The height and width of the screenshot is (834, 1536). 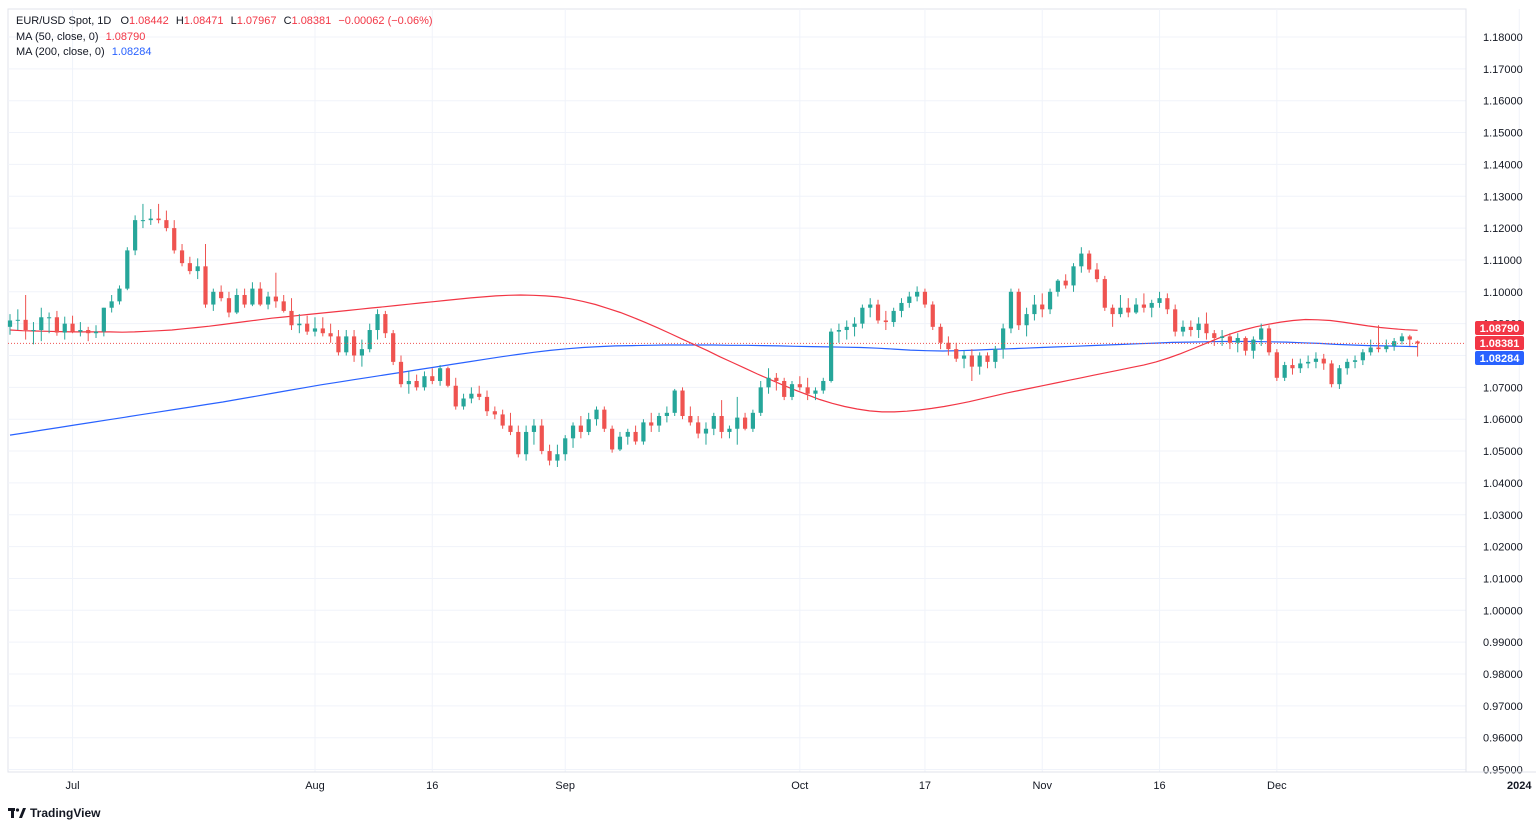 I want to click on ma200-series-line, so click(x=713, y=388).